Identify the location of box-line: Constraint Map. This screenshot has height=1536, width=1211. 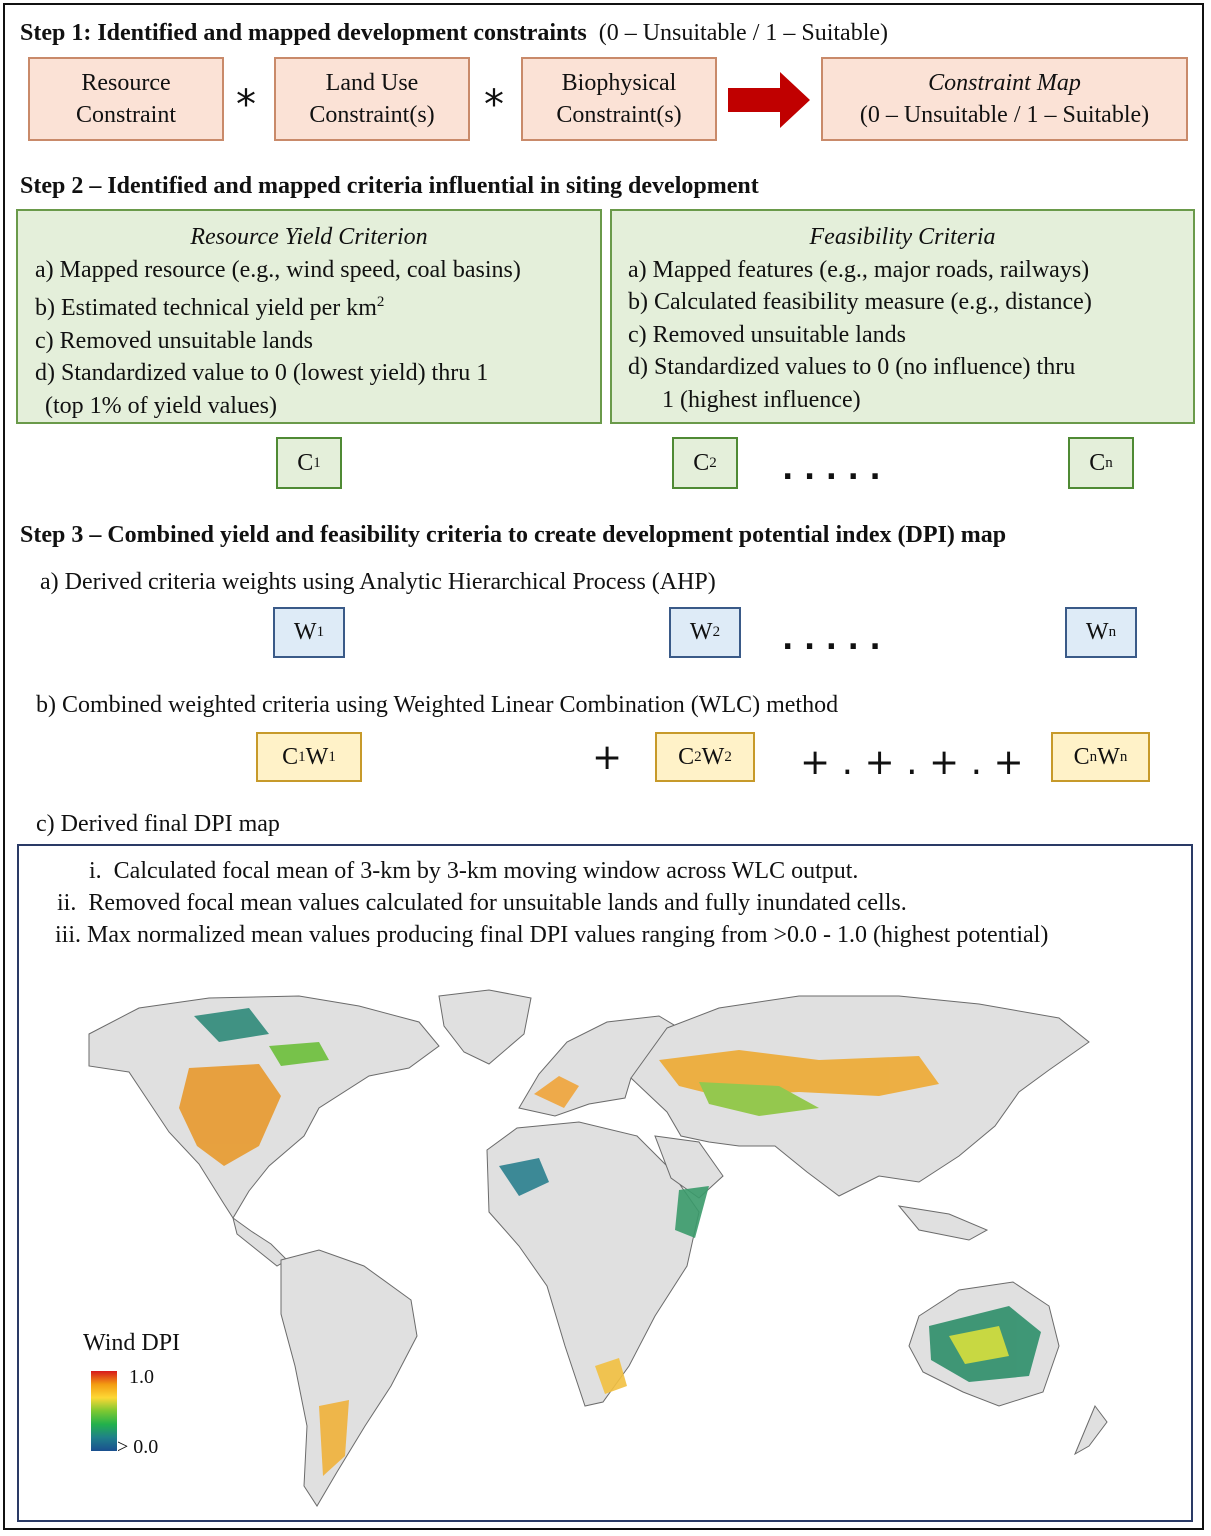
(1004, 83).